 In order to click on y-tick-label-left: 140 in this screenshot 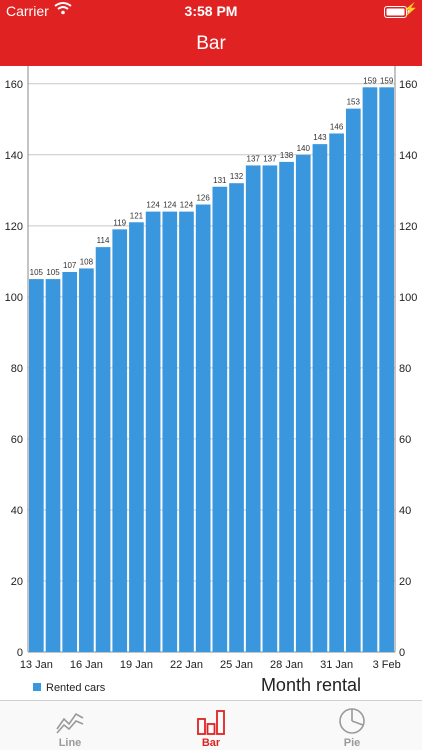, I will do `click(14, 156)`.